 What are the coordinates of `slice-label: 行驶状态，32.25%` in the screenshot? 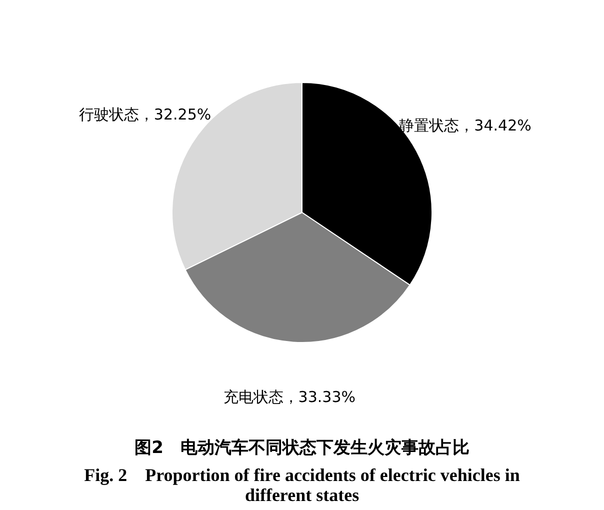 It's located at (145, 115).